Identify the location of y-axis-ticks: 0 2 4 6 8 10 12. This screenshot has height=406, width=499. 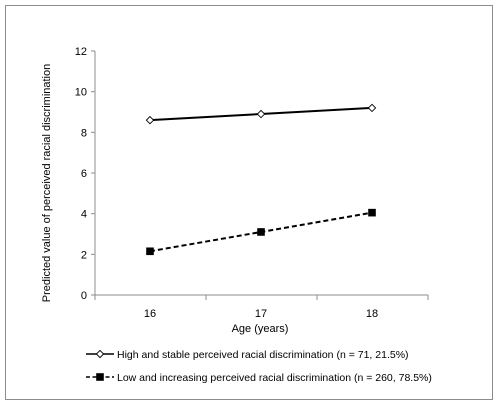
(85, 174).